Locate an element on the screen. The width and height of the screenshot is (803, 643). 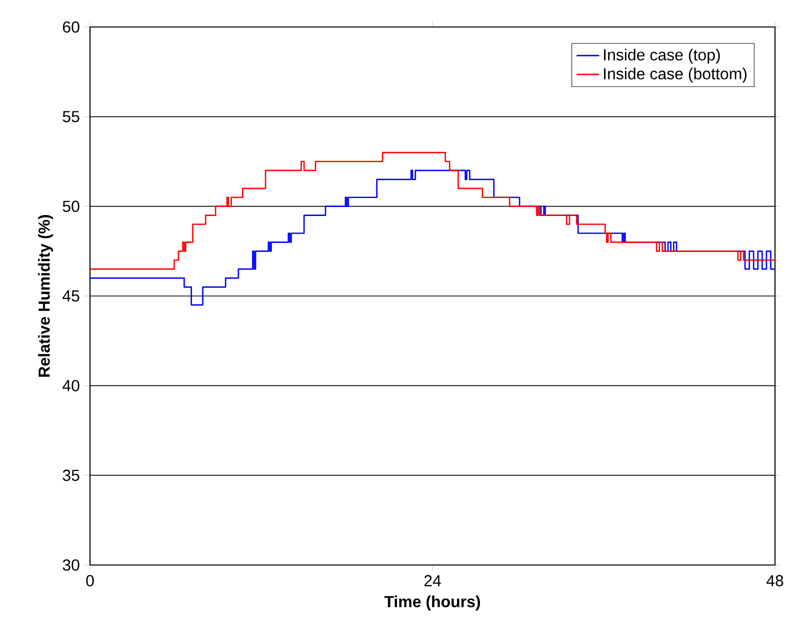
x-axis-title: Time (hours) is located at coordinates (432, 603).